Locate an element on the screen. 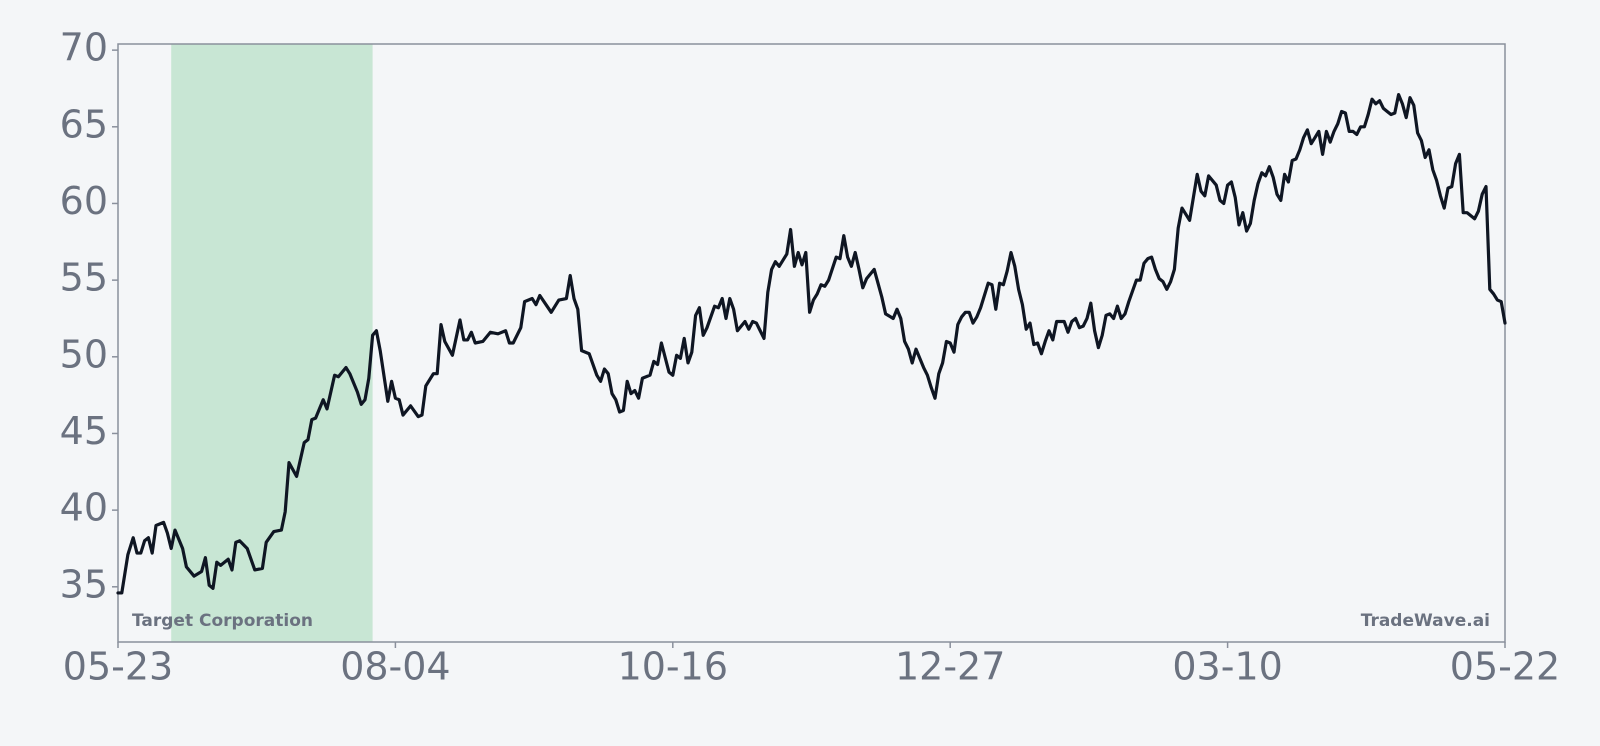 The height and width of the screenshot is (746, 1600). x-tick-label: 03-10 is located at coordinates (1227, 667).